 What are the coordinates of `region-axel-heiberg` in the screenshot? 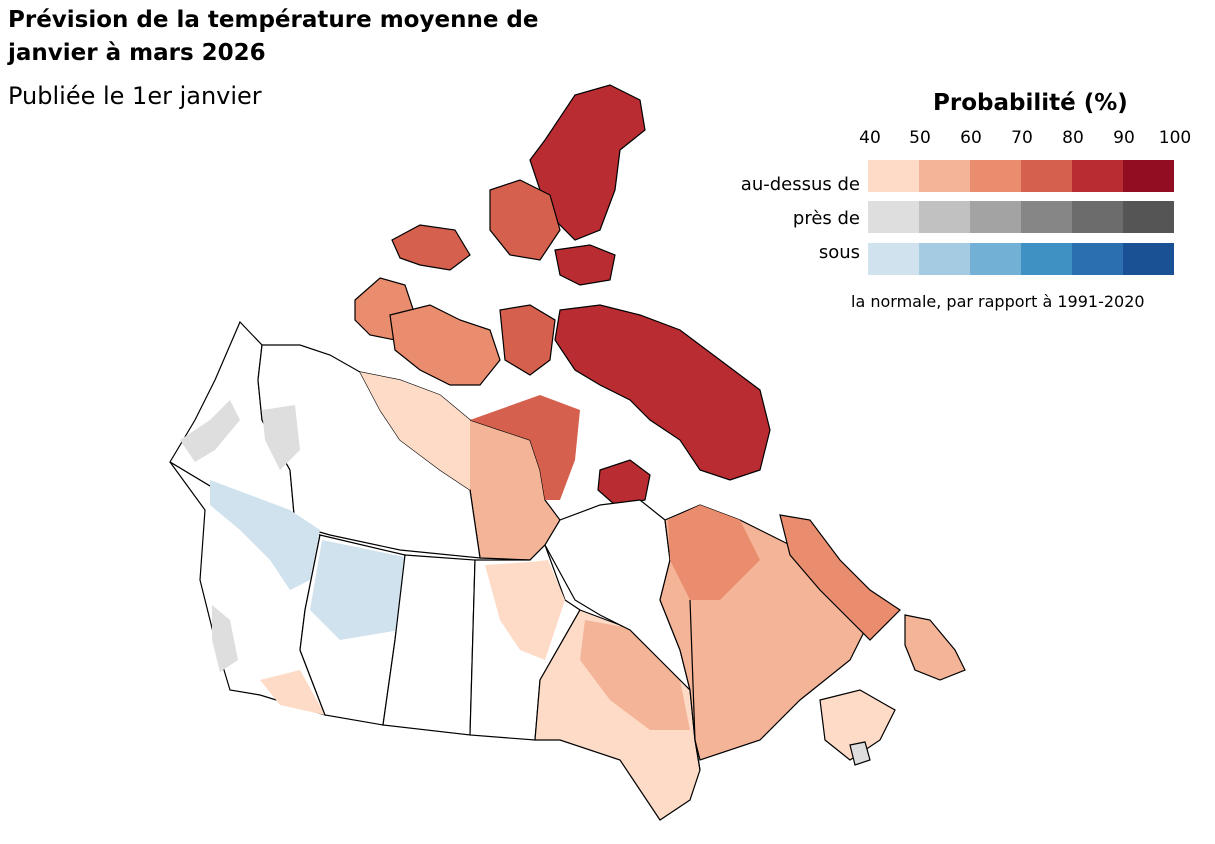 It's located at (525, 220).